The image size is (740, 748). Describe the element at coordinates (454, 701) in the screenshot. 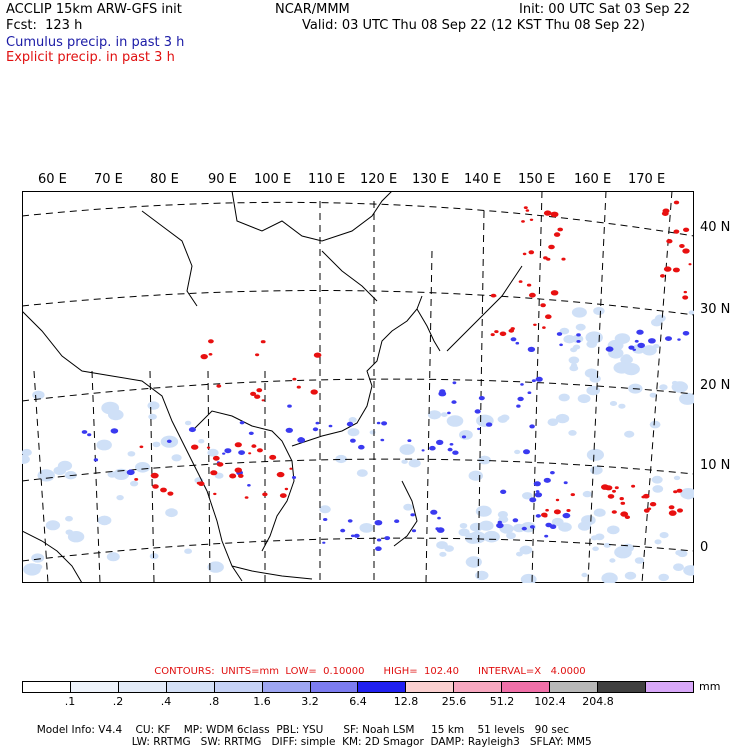

I see `colorbar-label: 25.6` at that location.